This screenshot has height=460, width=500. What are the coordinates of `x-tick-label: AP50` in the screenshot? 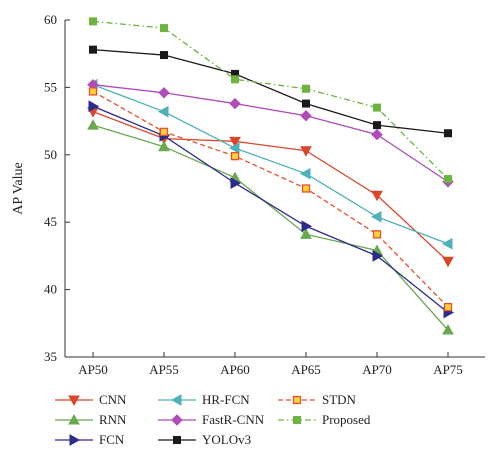 It's located at (93, 369).